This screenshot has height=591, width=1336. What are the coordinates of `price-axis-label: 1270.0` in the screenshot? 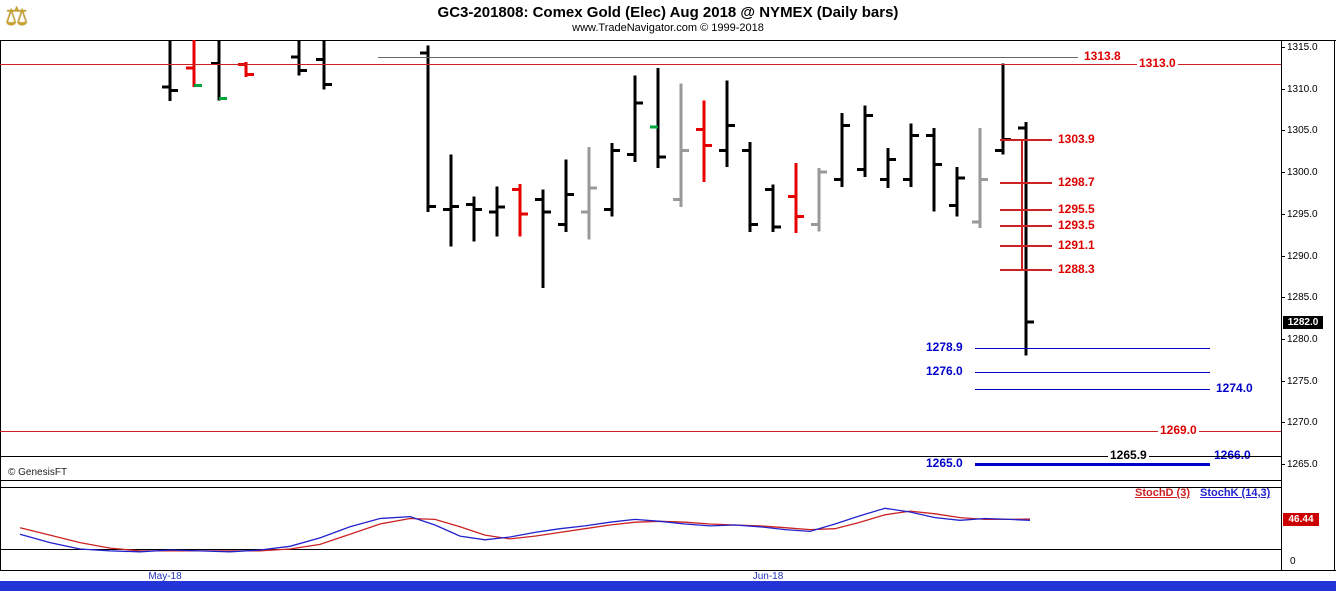 It's located at (1302, 423).